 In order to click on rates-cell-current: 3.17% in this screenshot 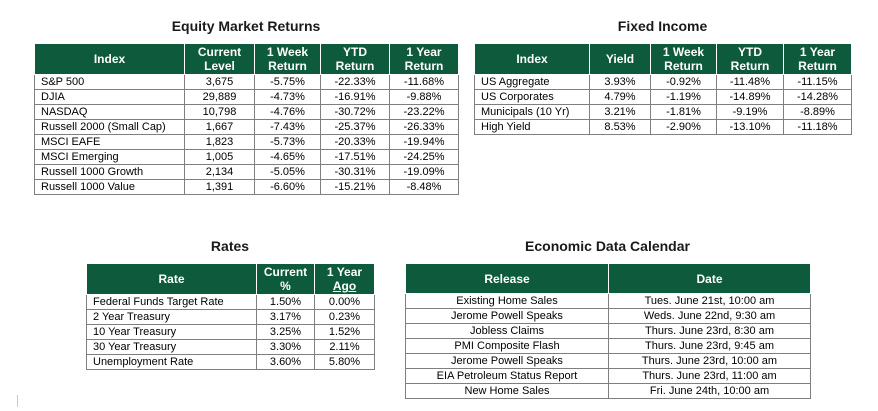, I will do `click(285, 317)`.